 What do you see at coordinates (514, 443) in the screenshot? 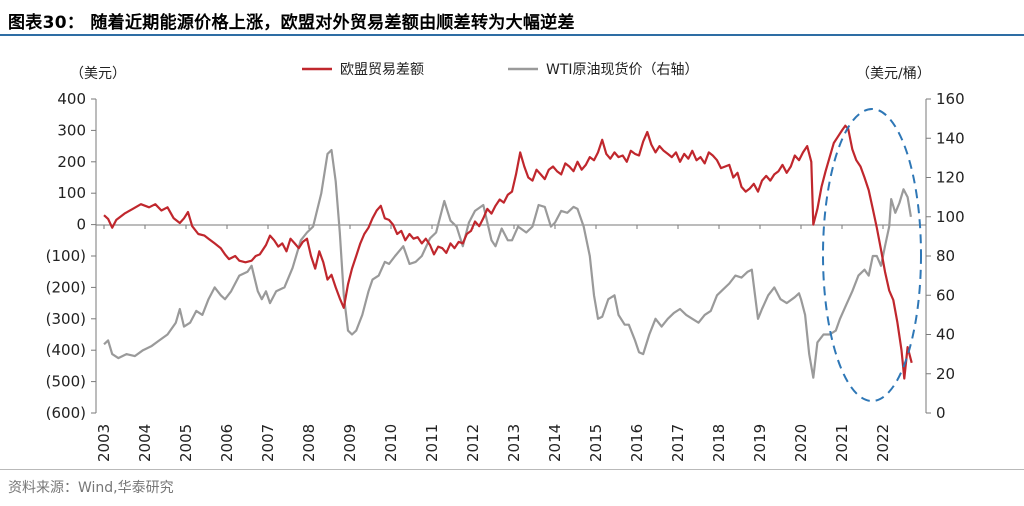
I see `x-tick-label: 2013` at bounding box center [514, 443].